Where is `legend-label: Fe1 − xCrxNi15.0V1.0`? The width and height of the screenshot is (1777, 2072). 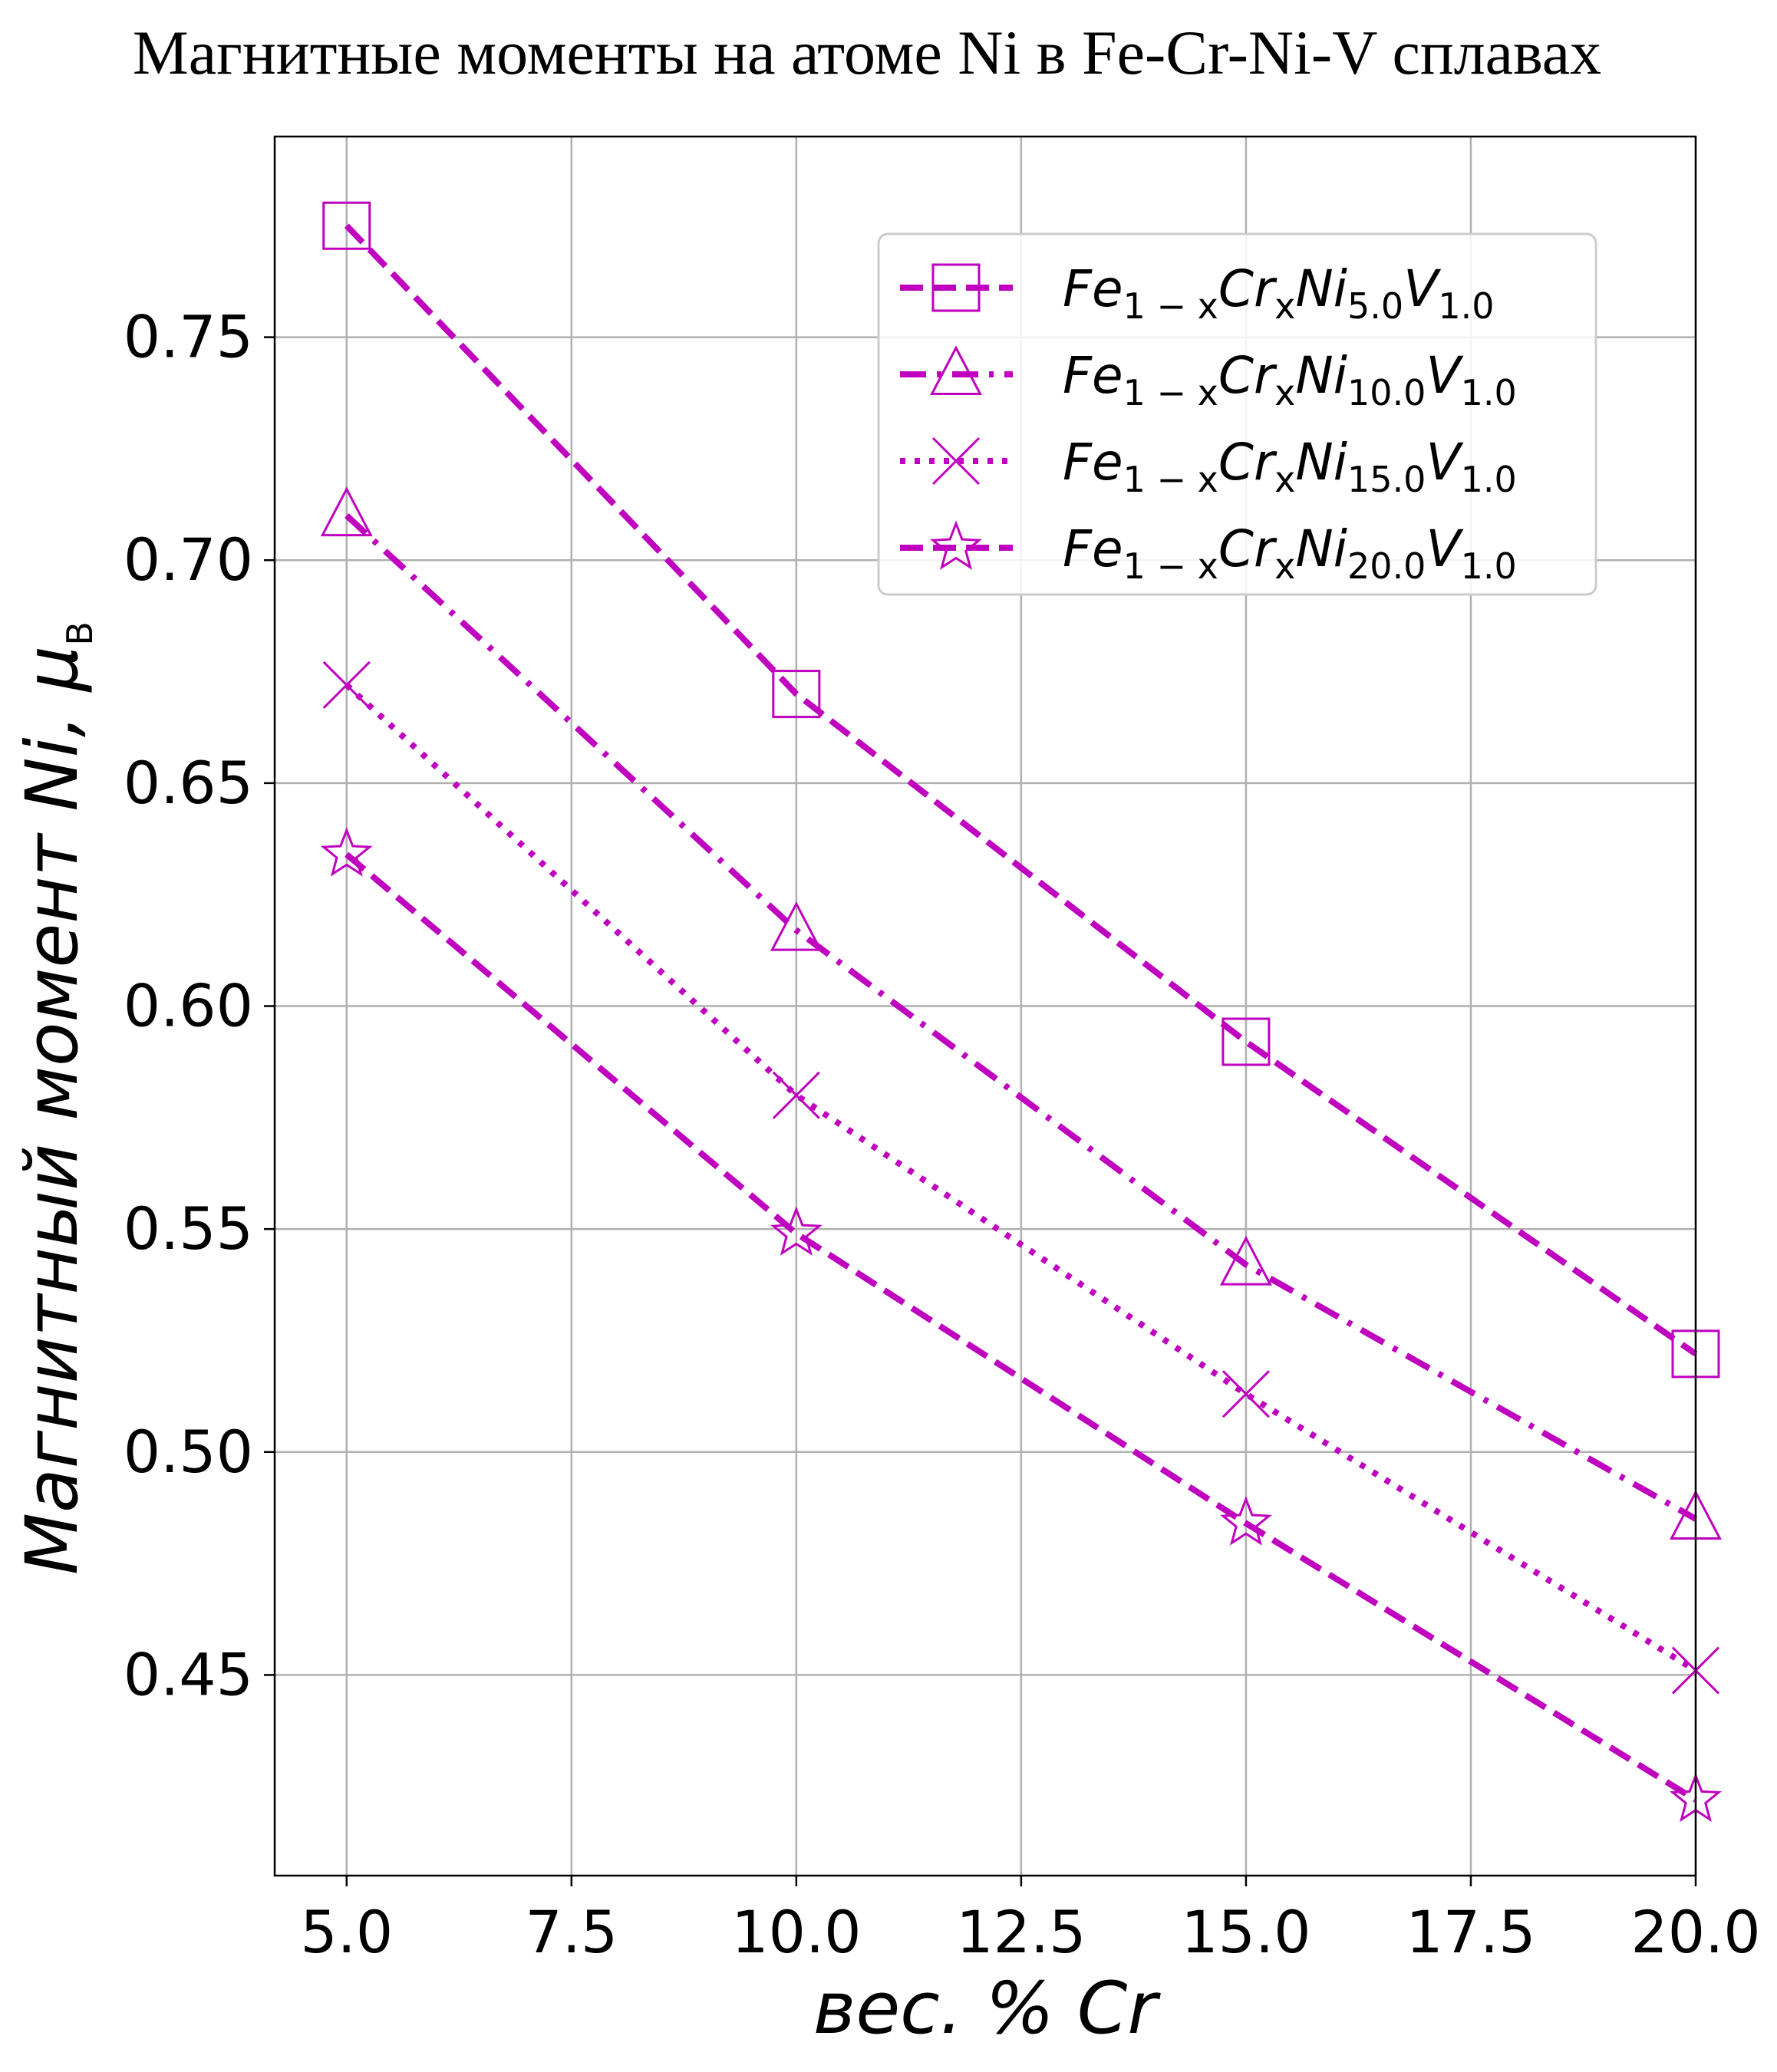
legend-label: Fe1 − xCrxNi15.0V1.0 is located at coordinates (1290, 466).